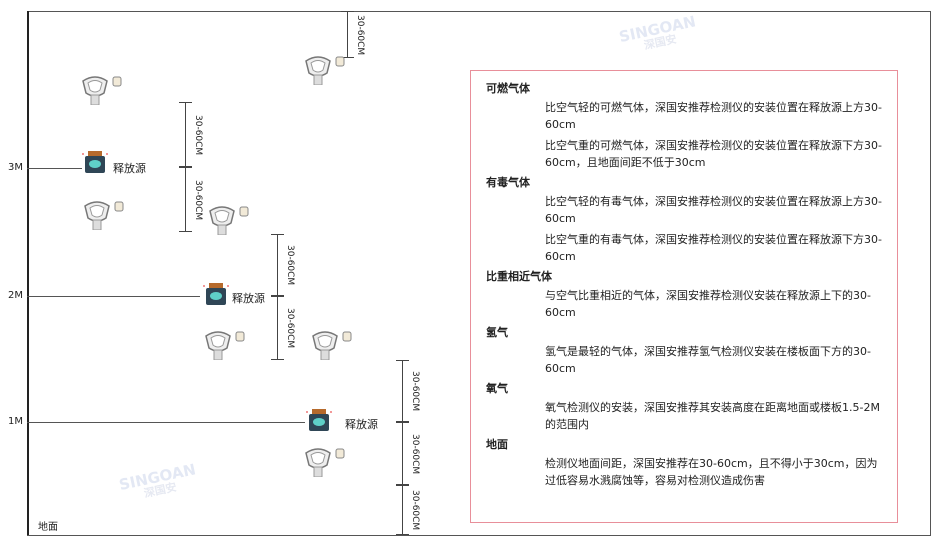 Image resolution: width=938 pixels, height=541 pixels. What do you see at coordinates (48, 527) in the screenshot?
I see `ground-label: 地面` at bounding box center [48, 527].